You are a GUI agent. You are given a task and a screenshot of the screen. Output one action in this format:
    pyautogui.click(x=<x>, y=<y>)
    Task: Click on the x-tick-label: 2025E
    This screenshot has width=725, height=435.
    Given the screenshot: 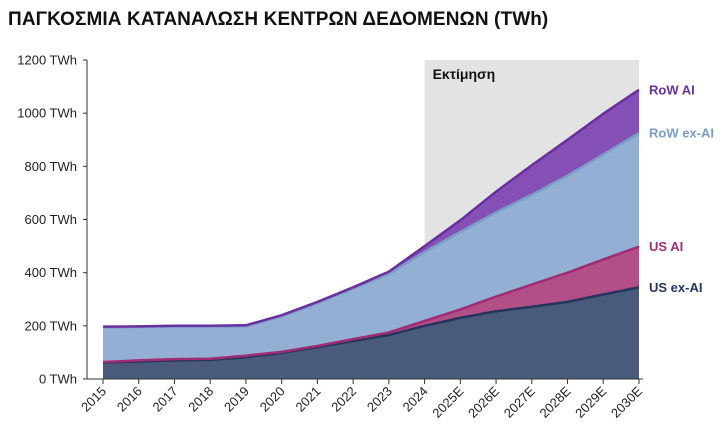 What is the action you would take?
    pyautogui.click(x=447, y=401)
    